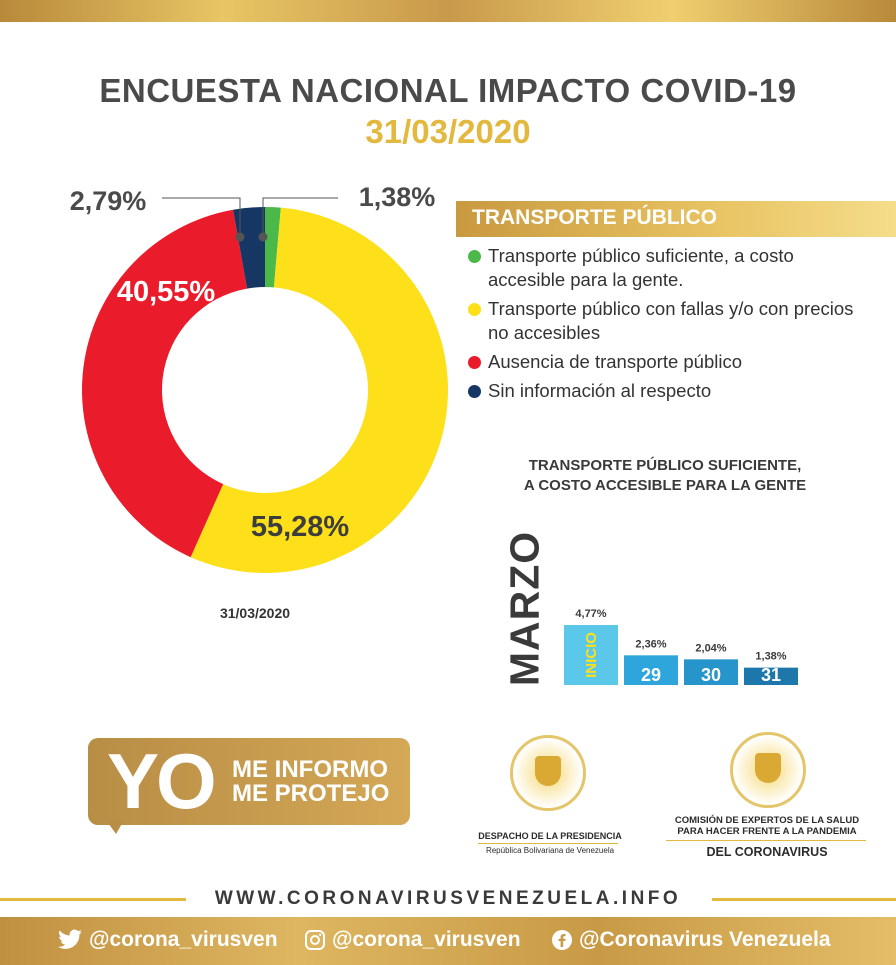 The height and width of the screenshot is (965, 896). I want to click on legend-item-ausencia: Ausencia de transporte público, so click(668, 362).